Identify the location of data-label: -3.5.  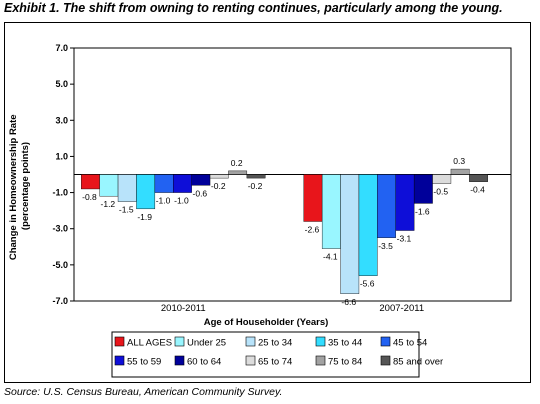
(385, 246).